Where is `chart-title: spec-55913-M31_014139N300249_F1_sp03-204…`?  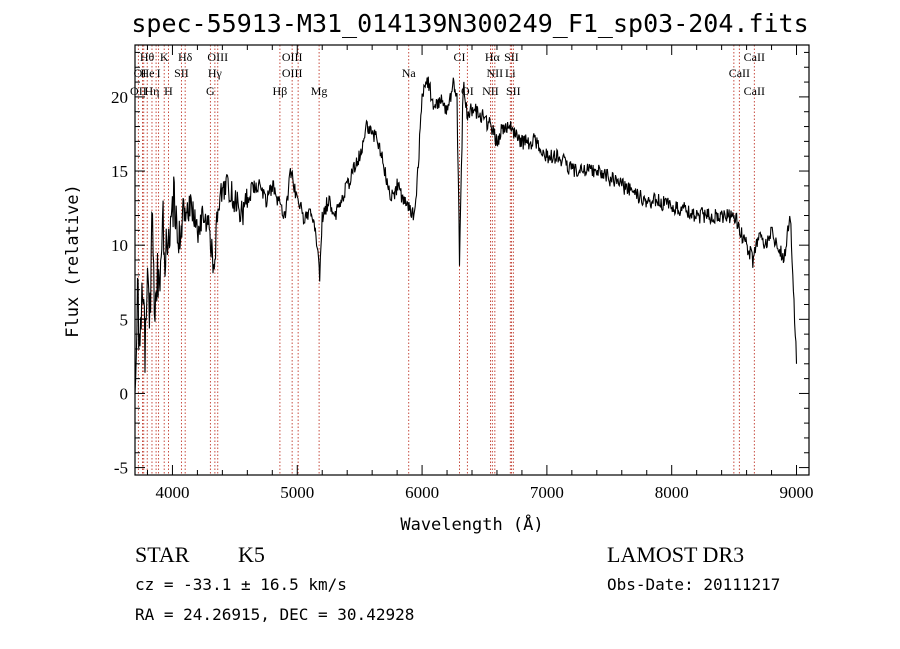 chart-title: spec-55913-M31_014139N300249_F1_sp03-204… is located at coordinates (469, 23).